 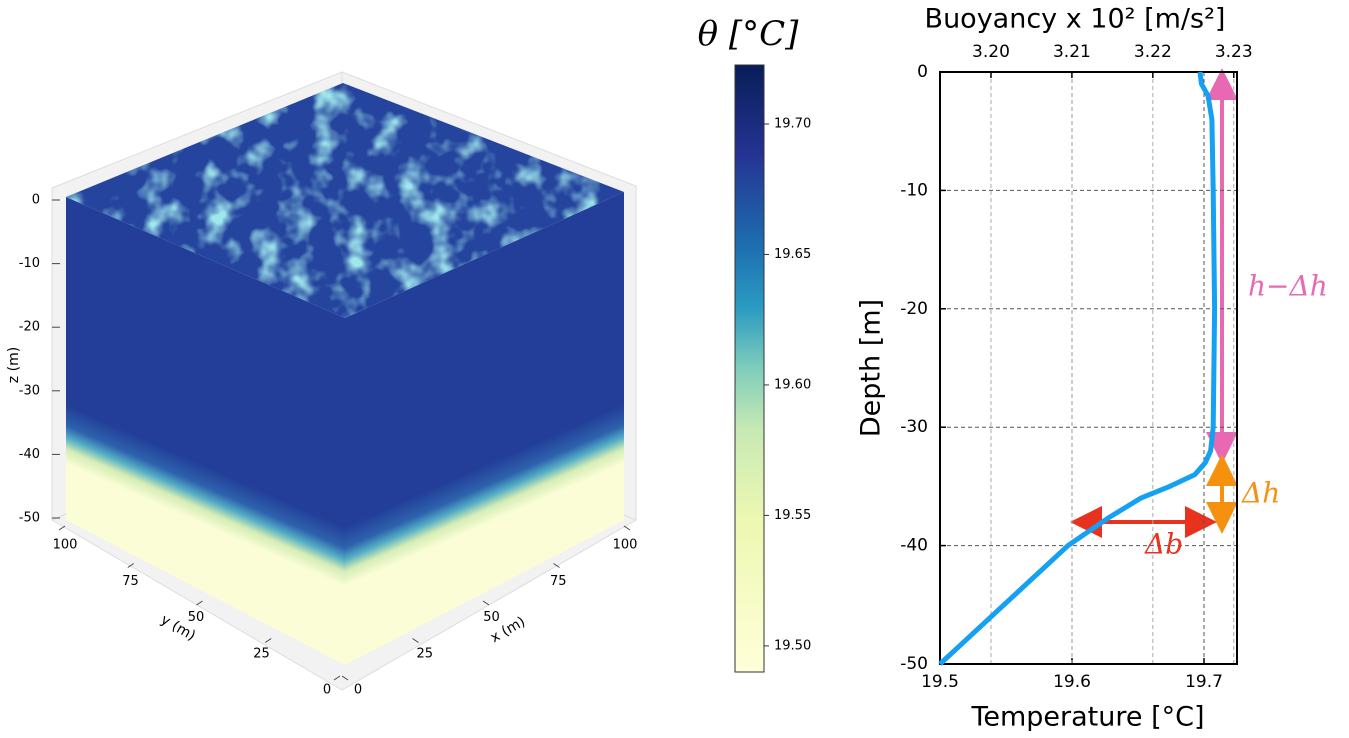 I want to click on z-tick-label: -30, so click(x=29, y=390).